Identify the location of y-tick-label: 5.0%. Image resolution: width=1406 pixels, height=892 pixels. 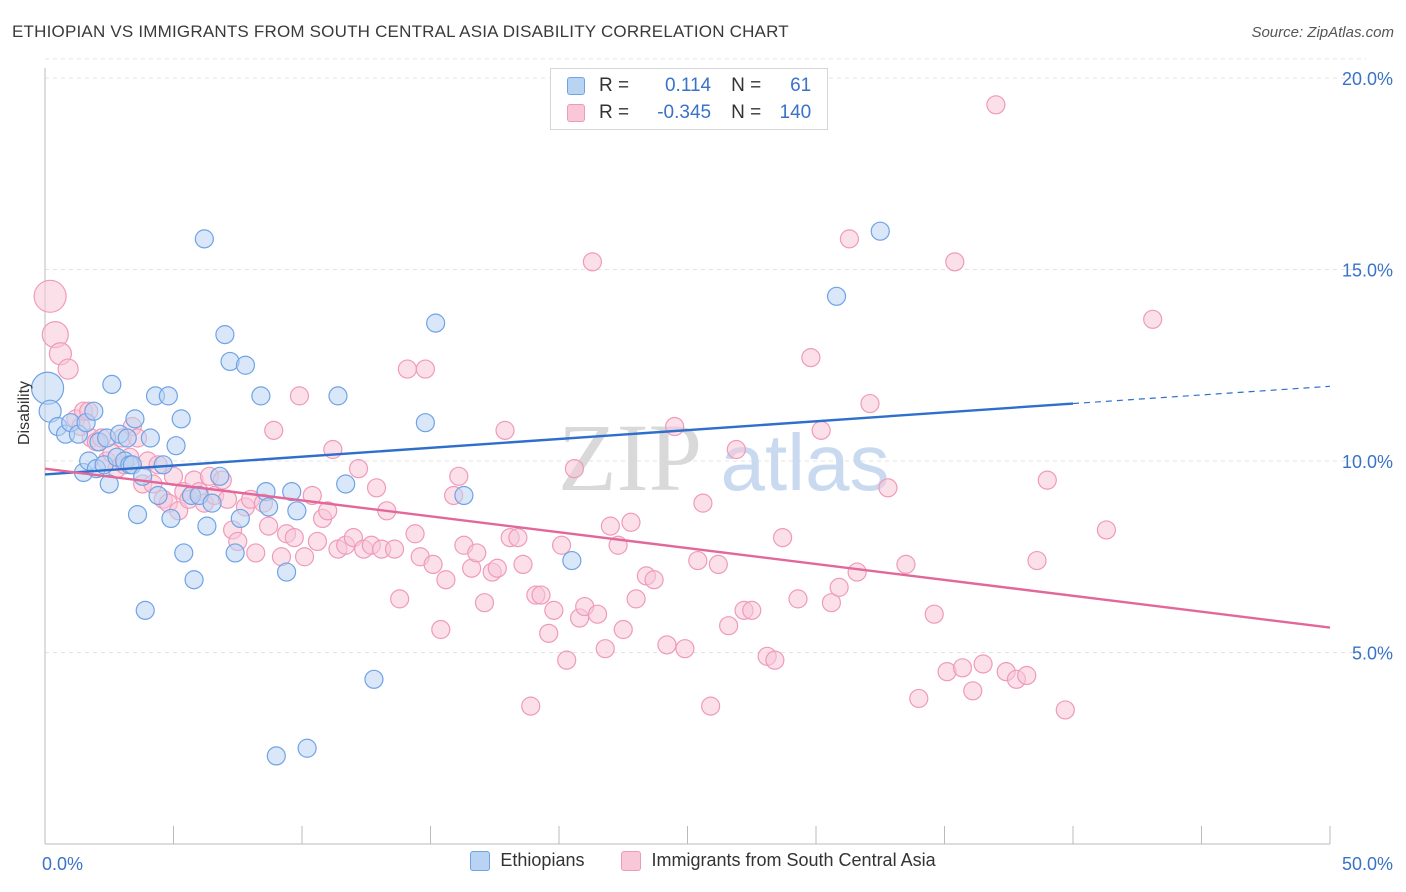
(1372, 654).